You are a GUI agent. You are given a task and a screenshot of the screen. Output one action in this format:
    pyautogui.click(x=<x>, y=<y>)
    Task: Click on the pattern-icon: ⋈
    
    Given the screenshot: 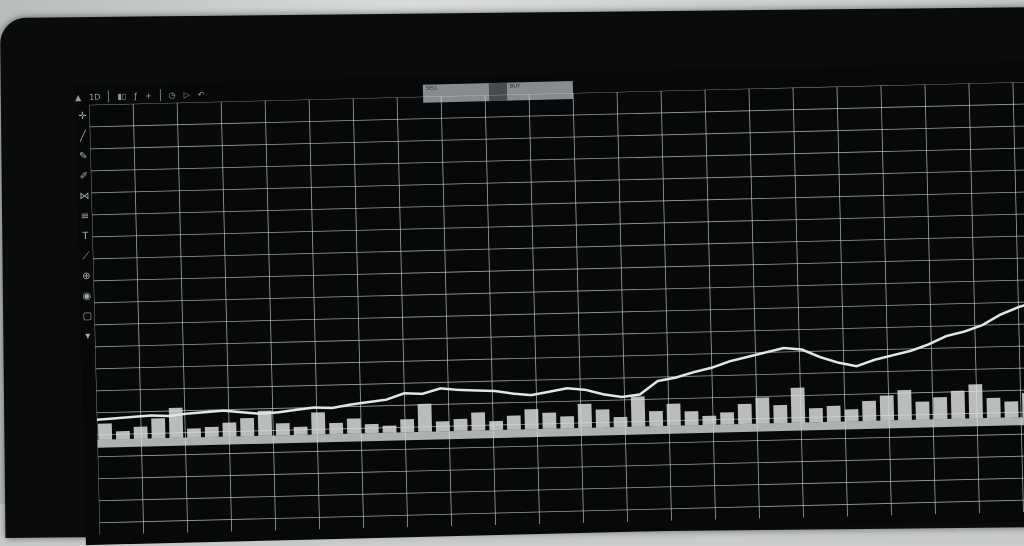 What is the action you would take?
    pyautogui.click(x=84, y=196)
    